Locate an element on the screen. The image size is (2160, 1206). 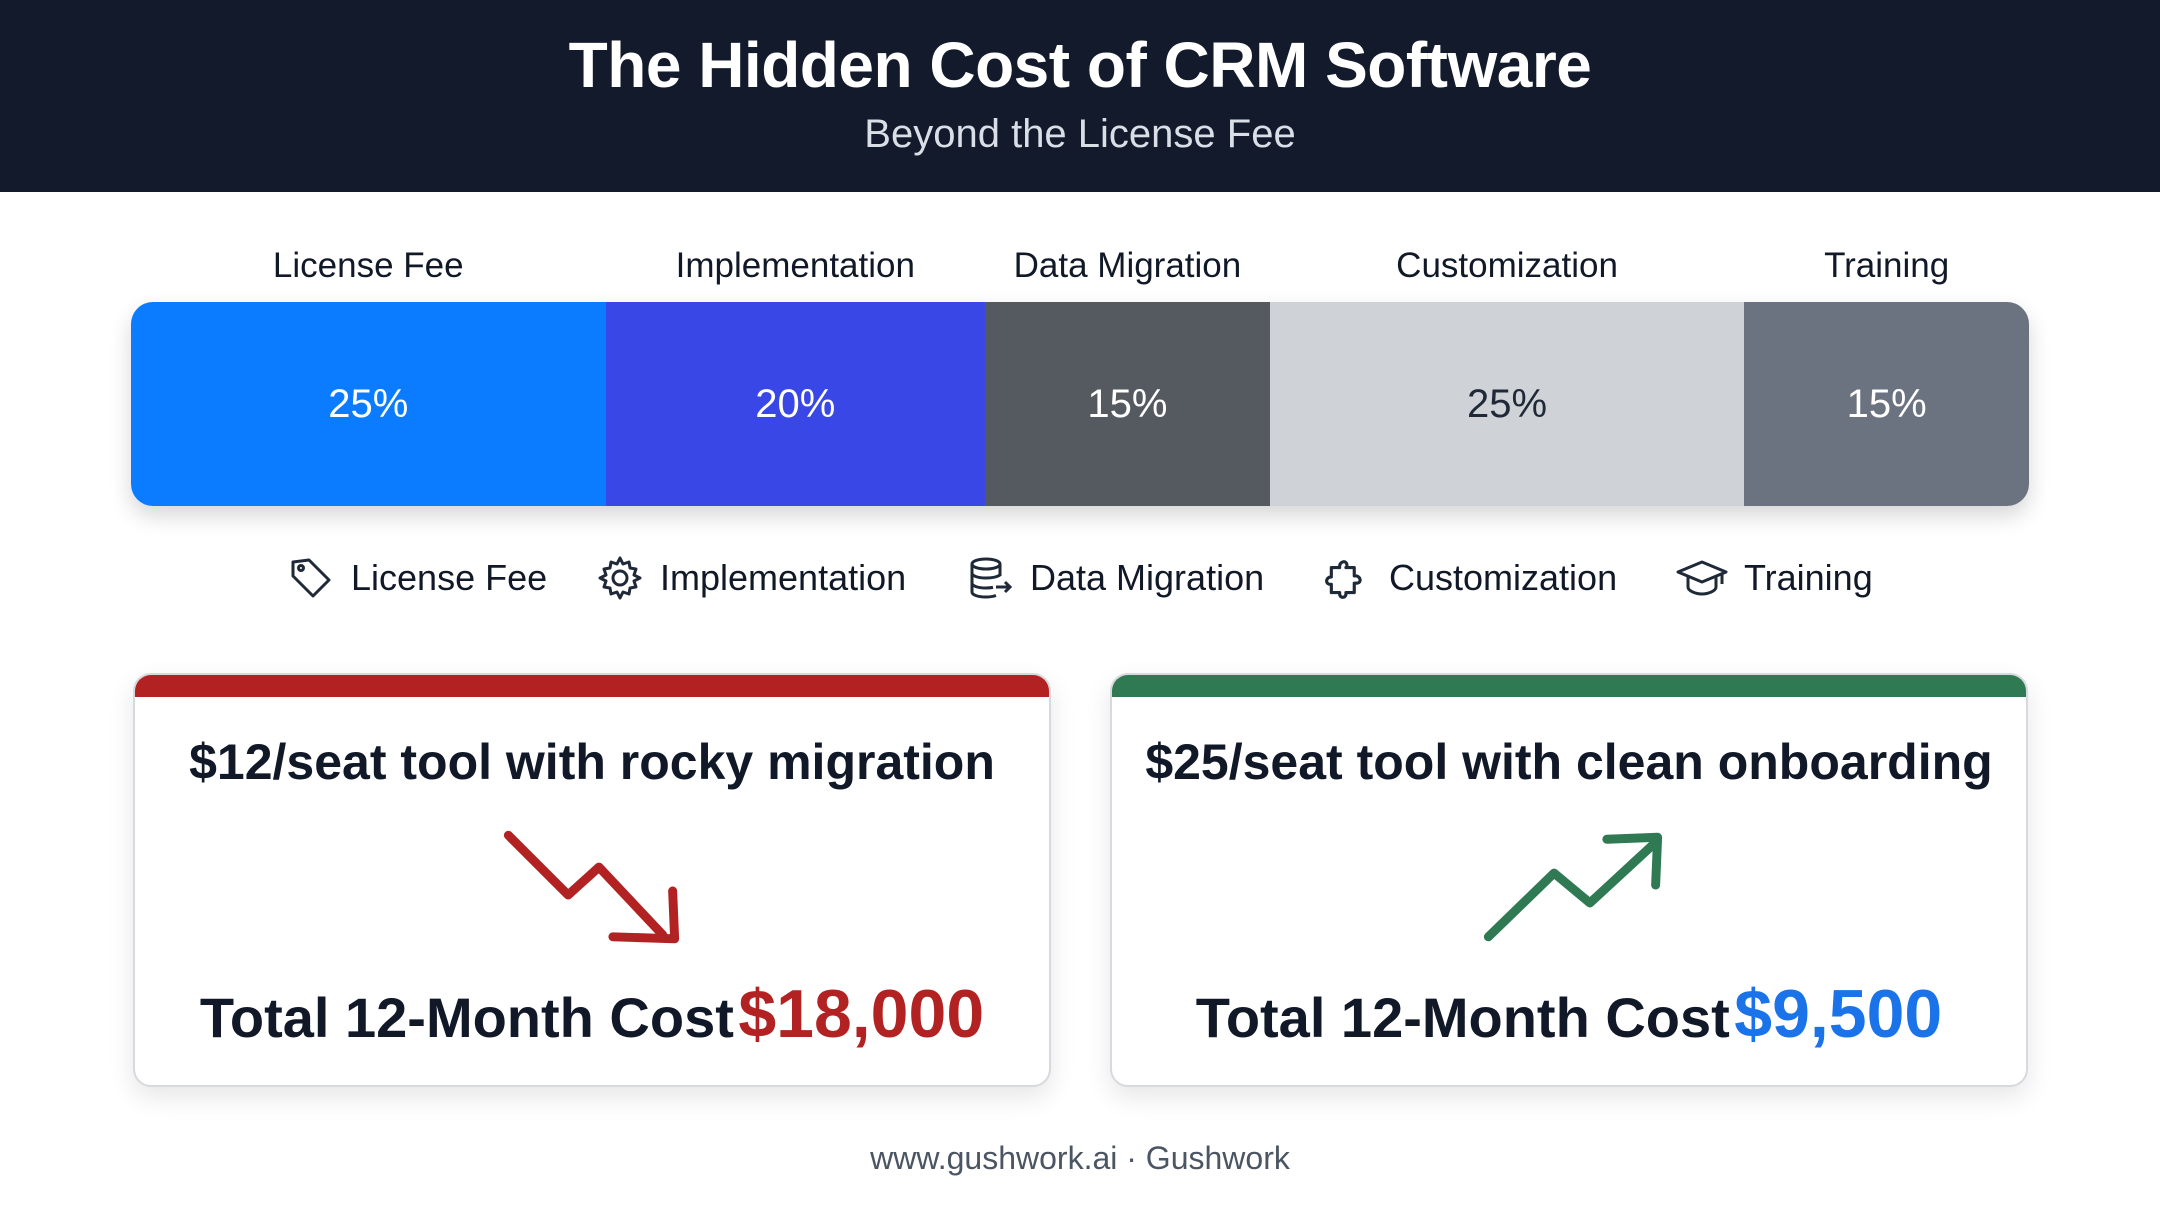
graduation-cap-icon is located at coordinates (1702, 578).